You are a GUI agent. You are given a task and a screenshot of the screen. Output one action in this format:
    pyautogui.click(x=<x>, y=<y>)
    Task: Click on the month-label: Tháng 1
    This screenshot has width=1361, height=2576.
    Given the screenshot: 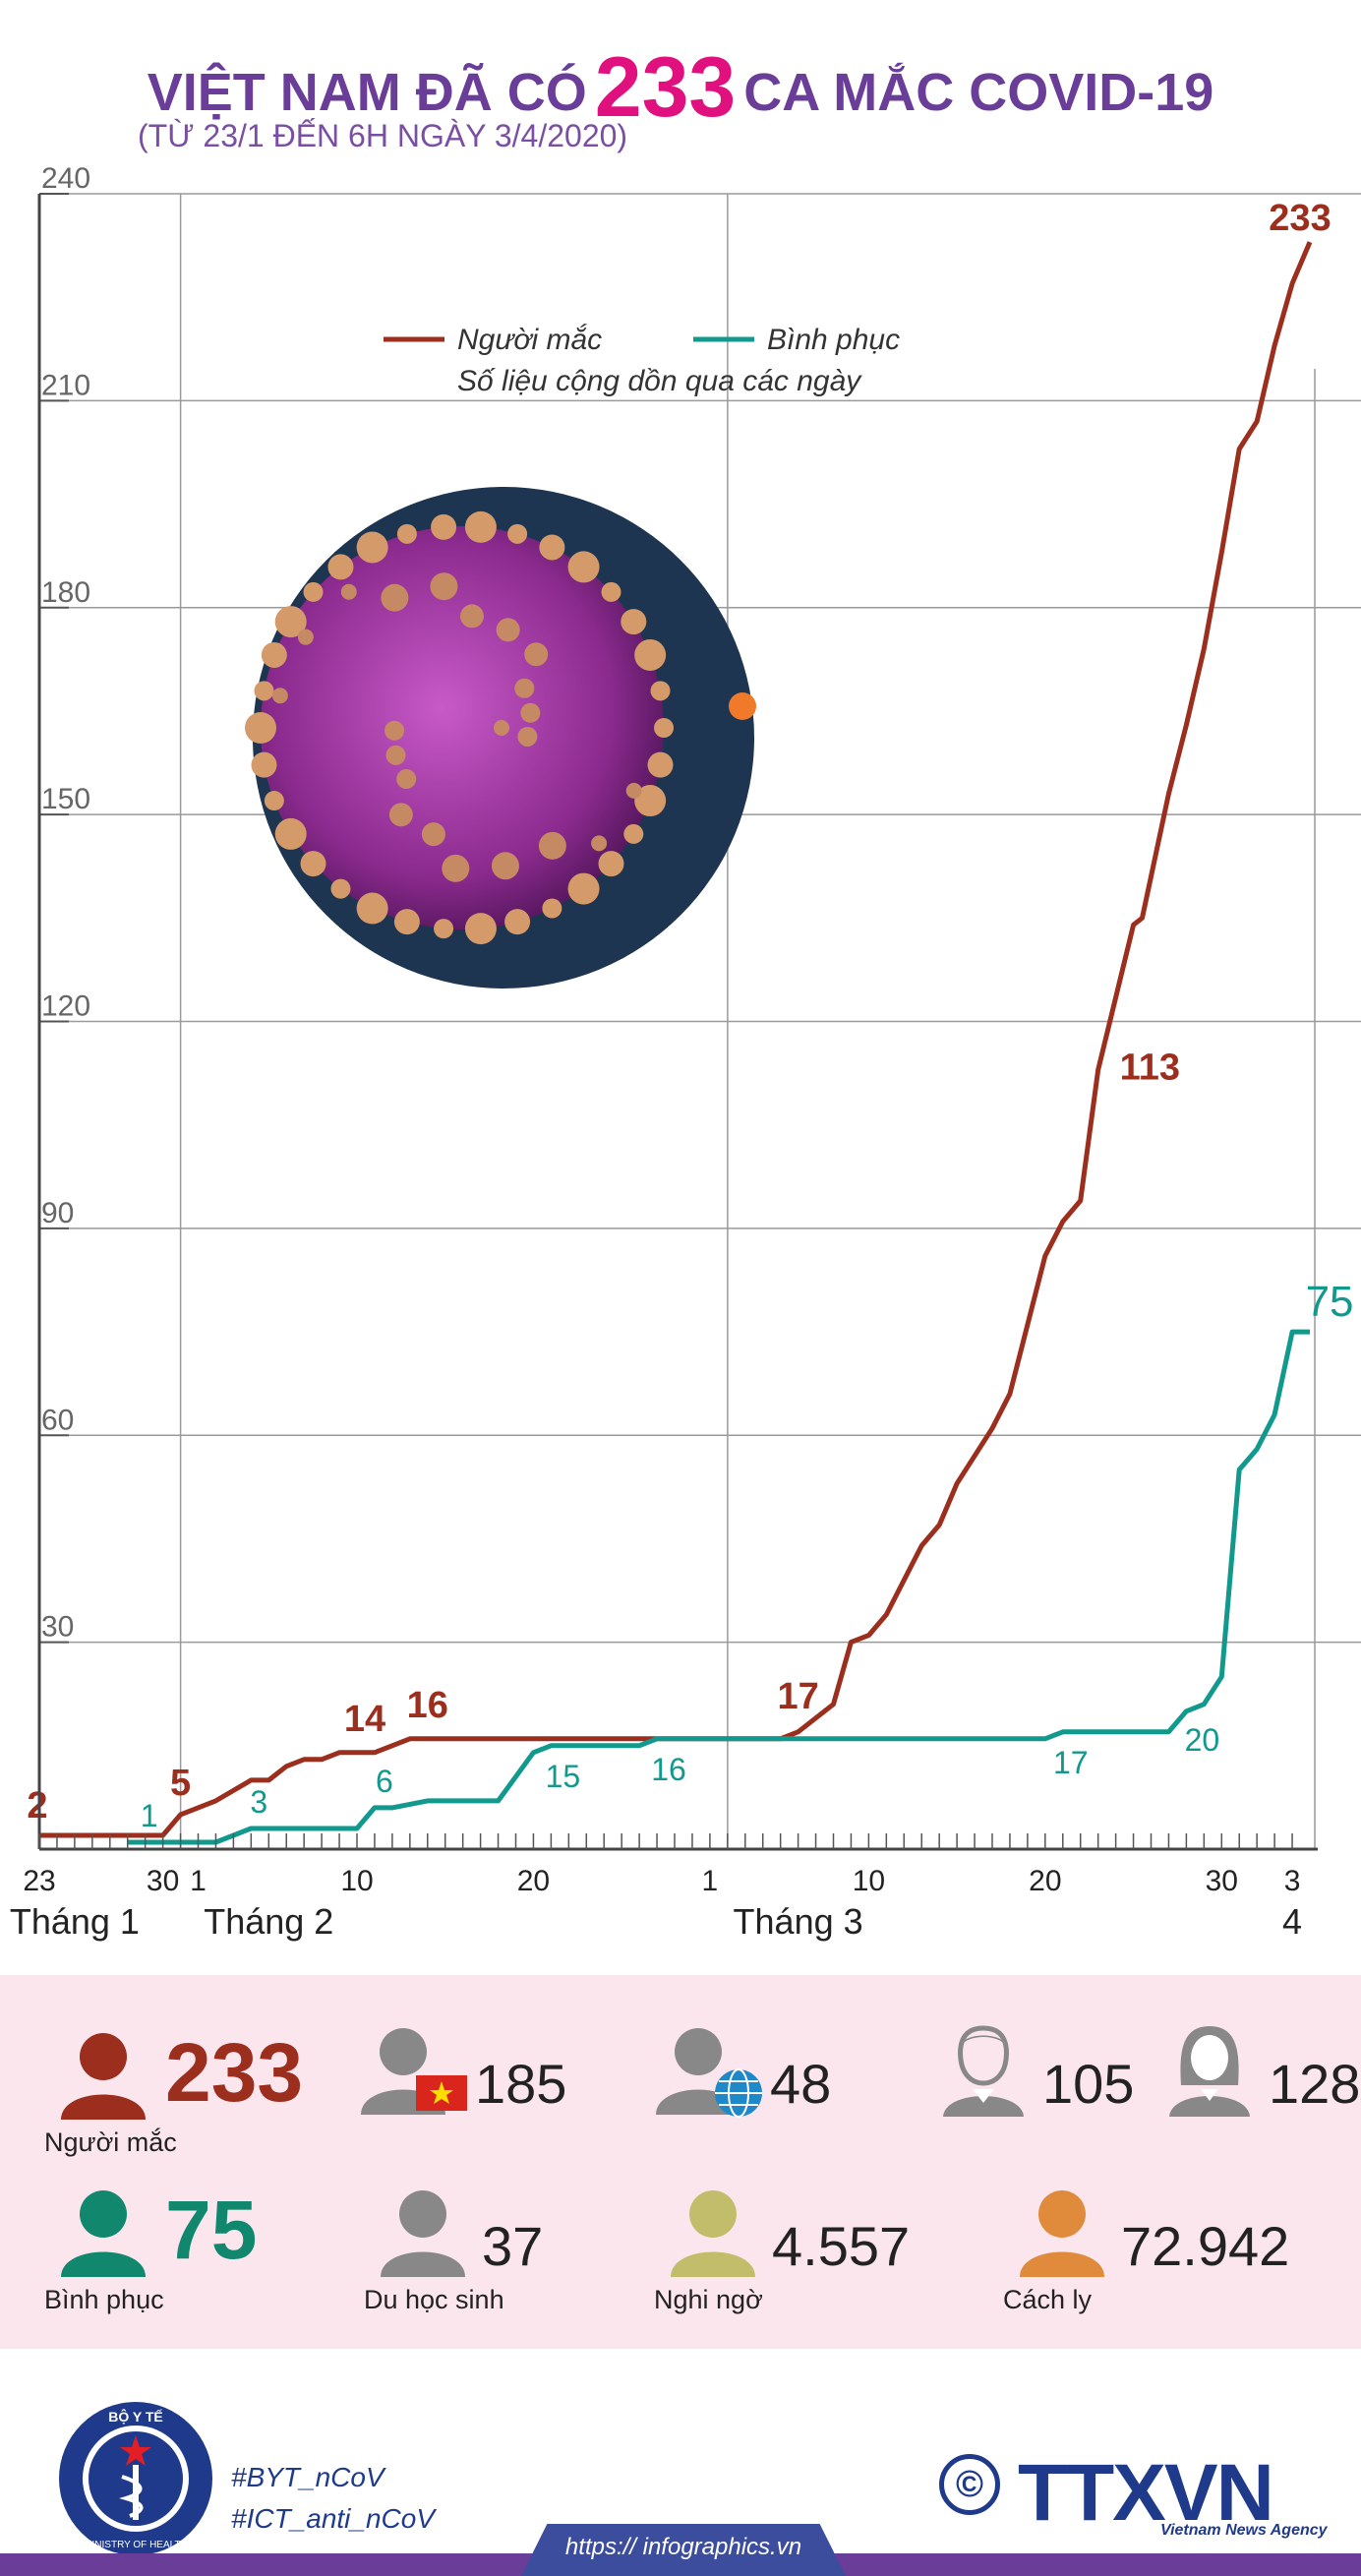 What is the action you would take?
    pyautogui.click(x=75, y=1922)
    